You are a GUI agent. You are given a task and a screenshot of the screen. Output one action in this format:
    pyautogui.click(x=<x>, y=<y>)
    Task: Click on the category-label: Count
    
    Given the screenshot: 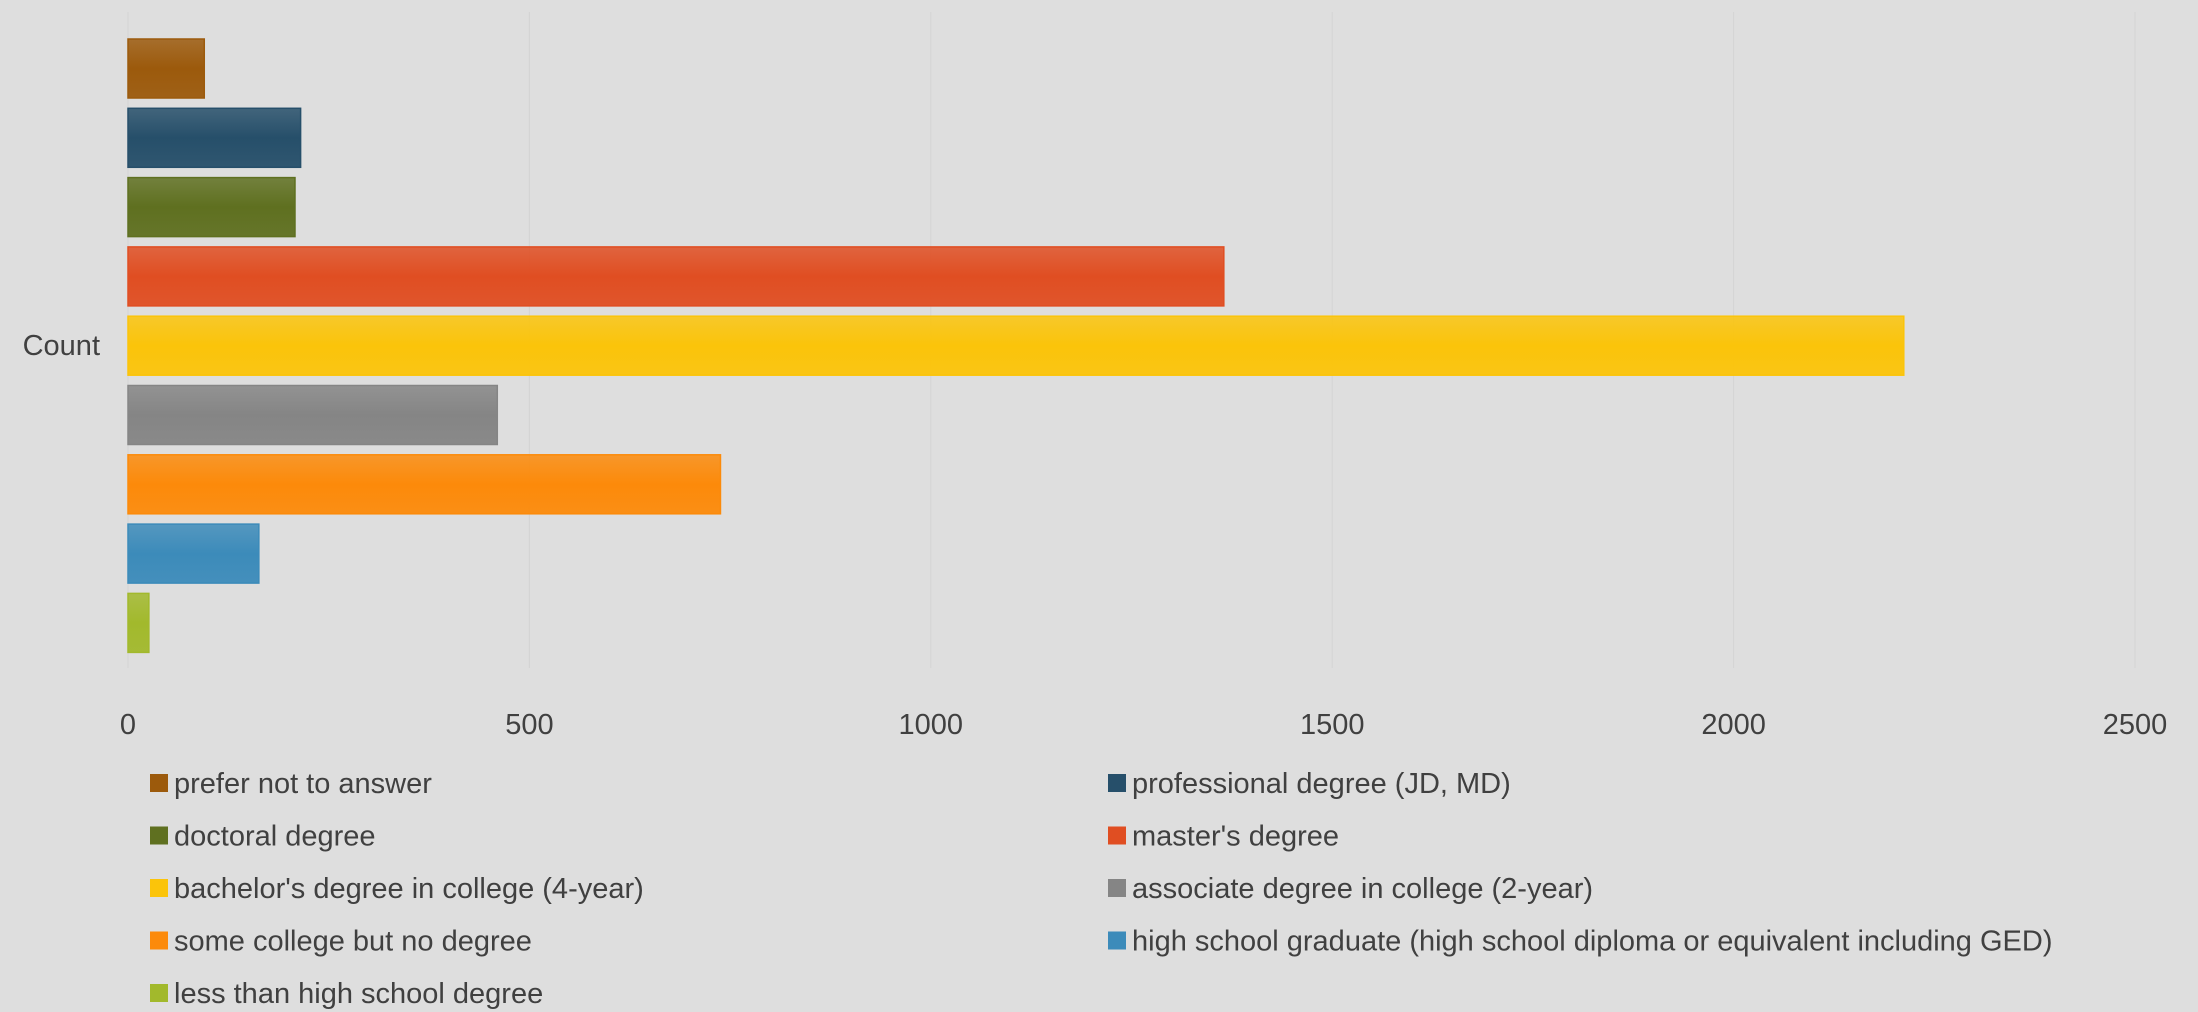 What is the action you would take?
    pyautogui.click(x=61, y=346)
    